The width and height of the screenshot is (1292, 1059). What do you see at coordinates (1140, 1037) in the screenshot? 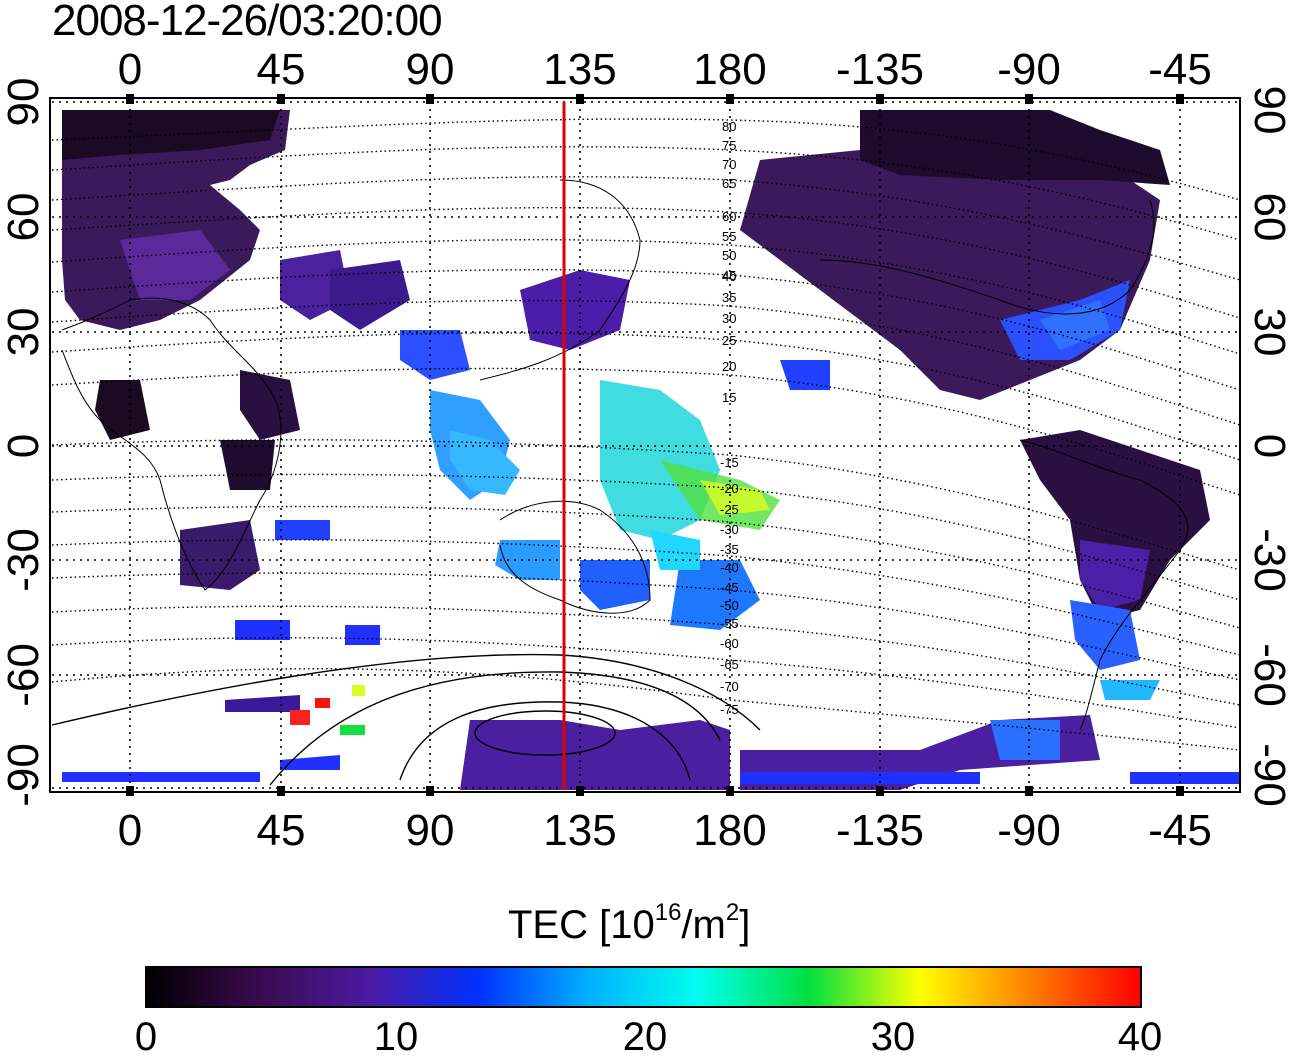
I see `colorbar-label: 40` at bounding box center [1140, 1037].